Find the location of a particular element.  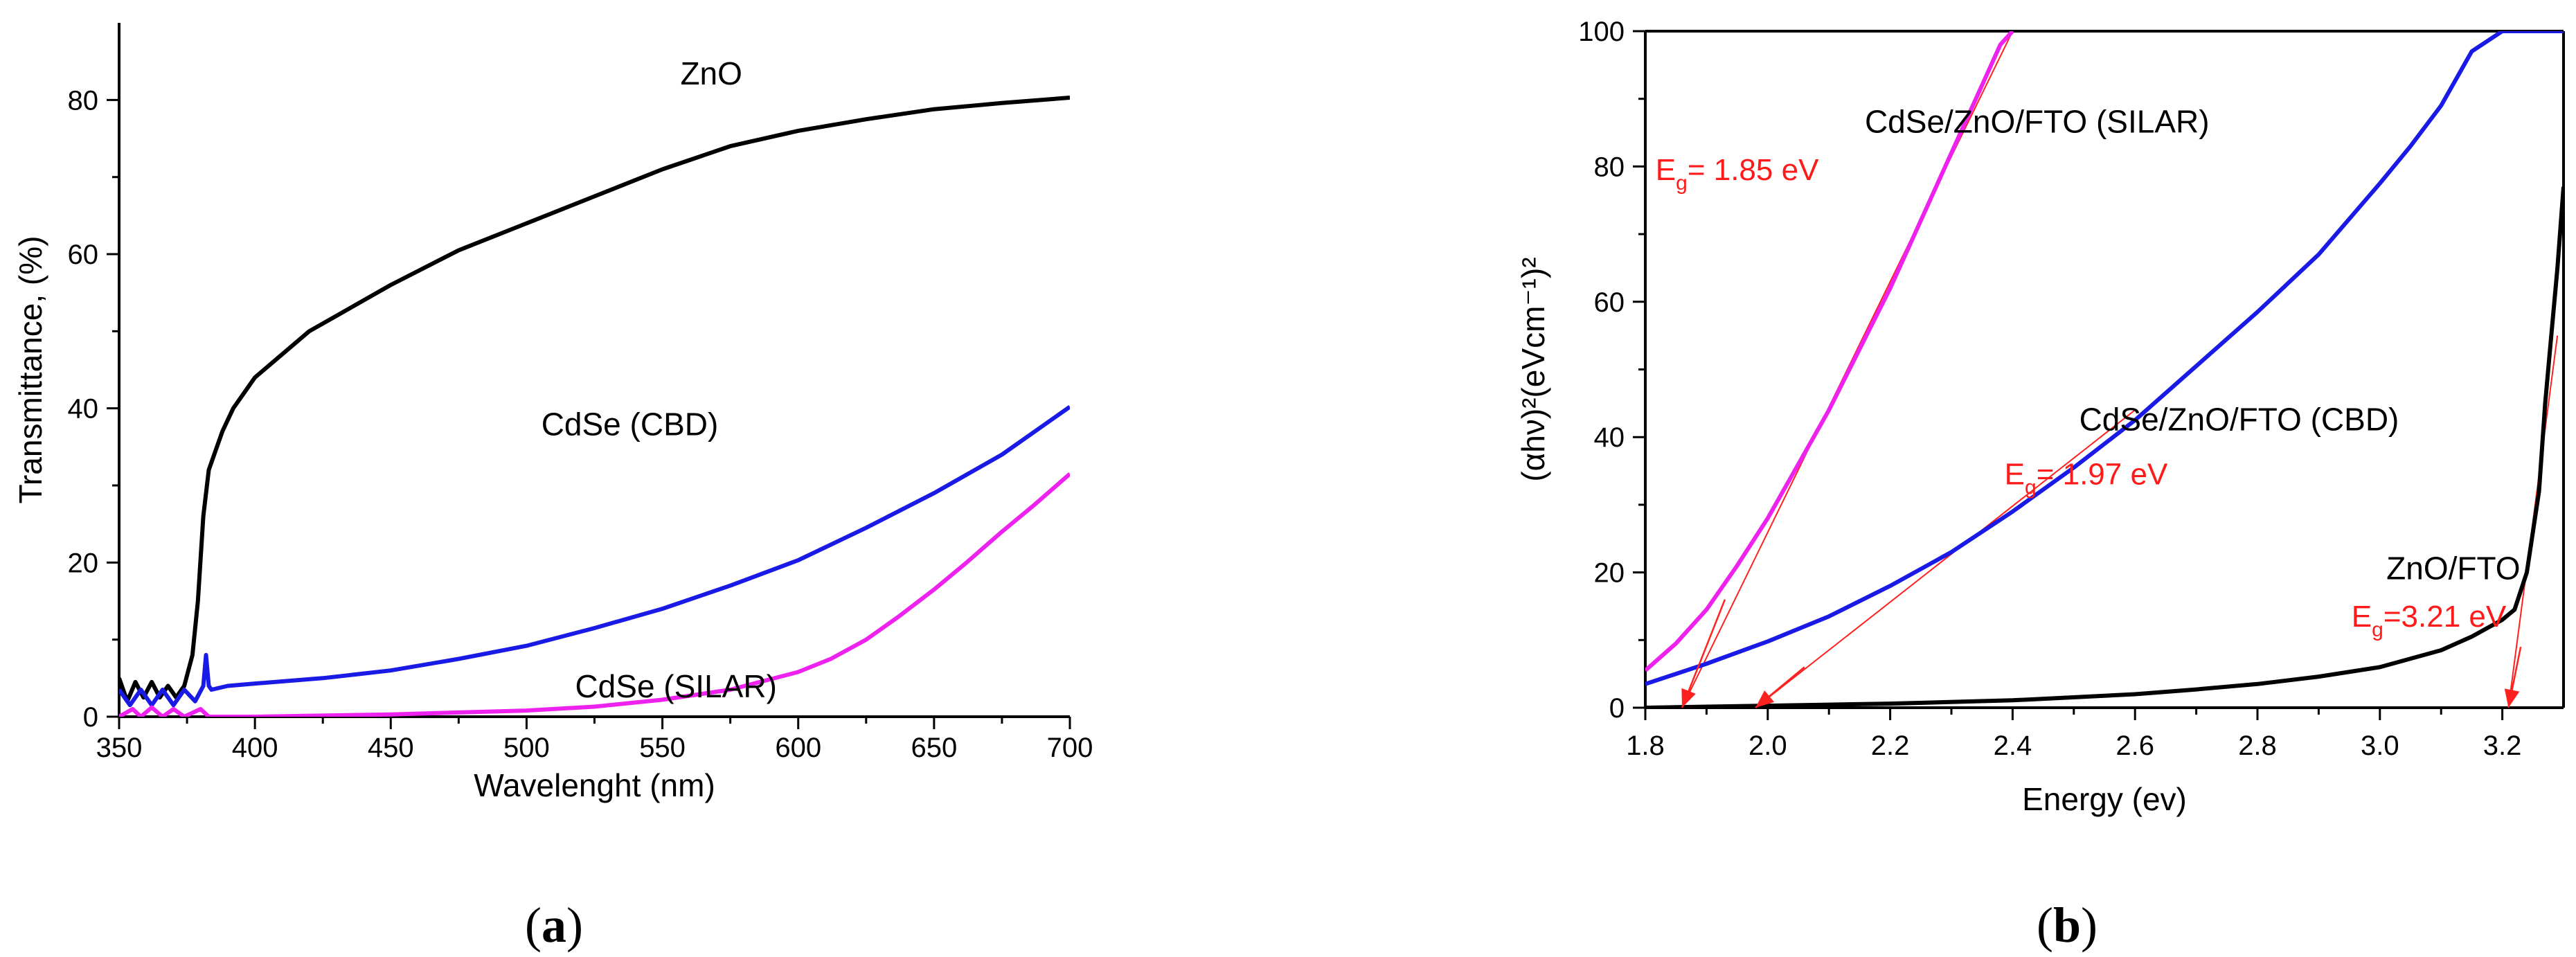

band-gap-value: = 1.97 eV is located at coordinates (2102, 475).